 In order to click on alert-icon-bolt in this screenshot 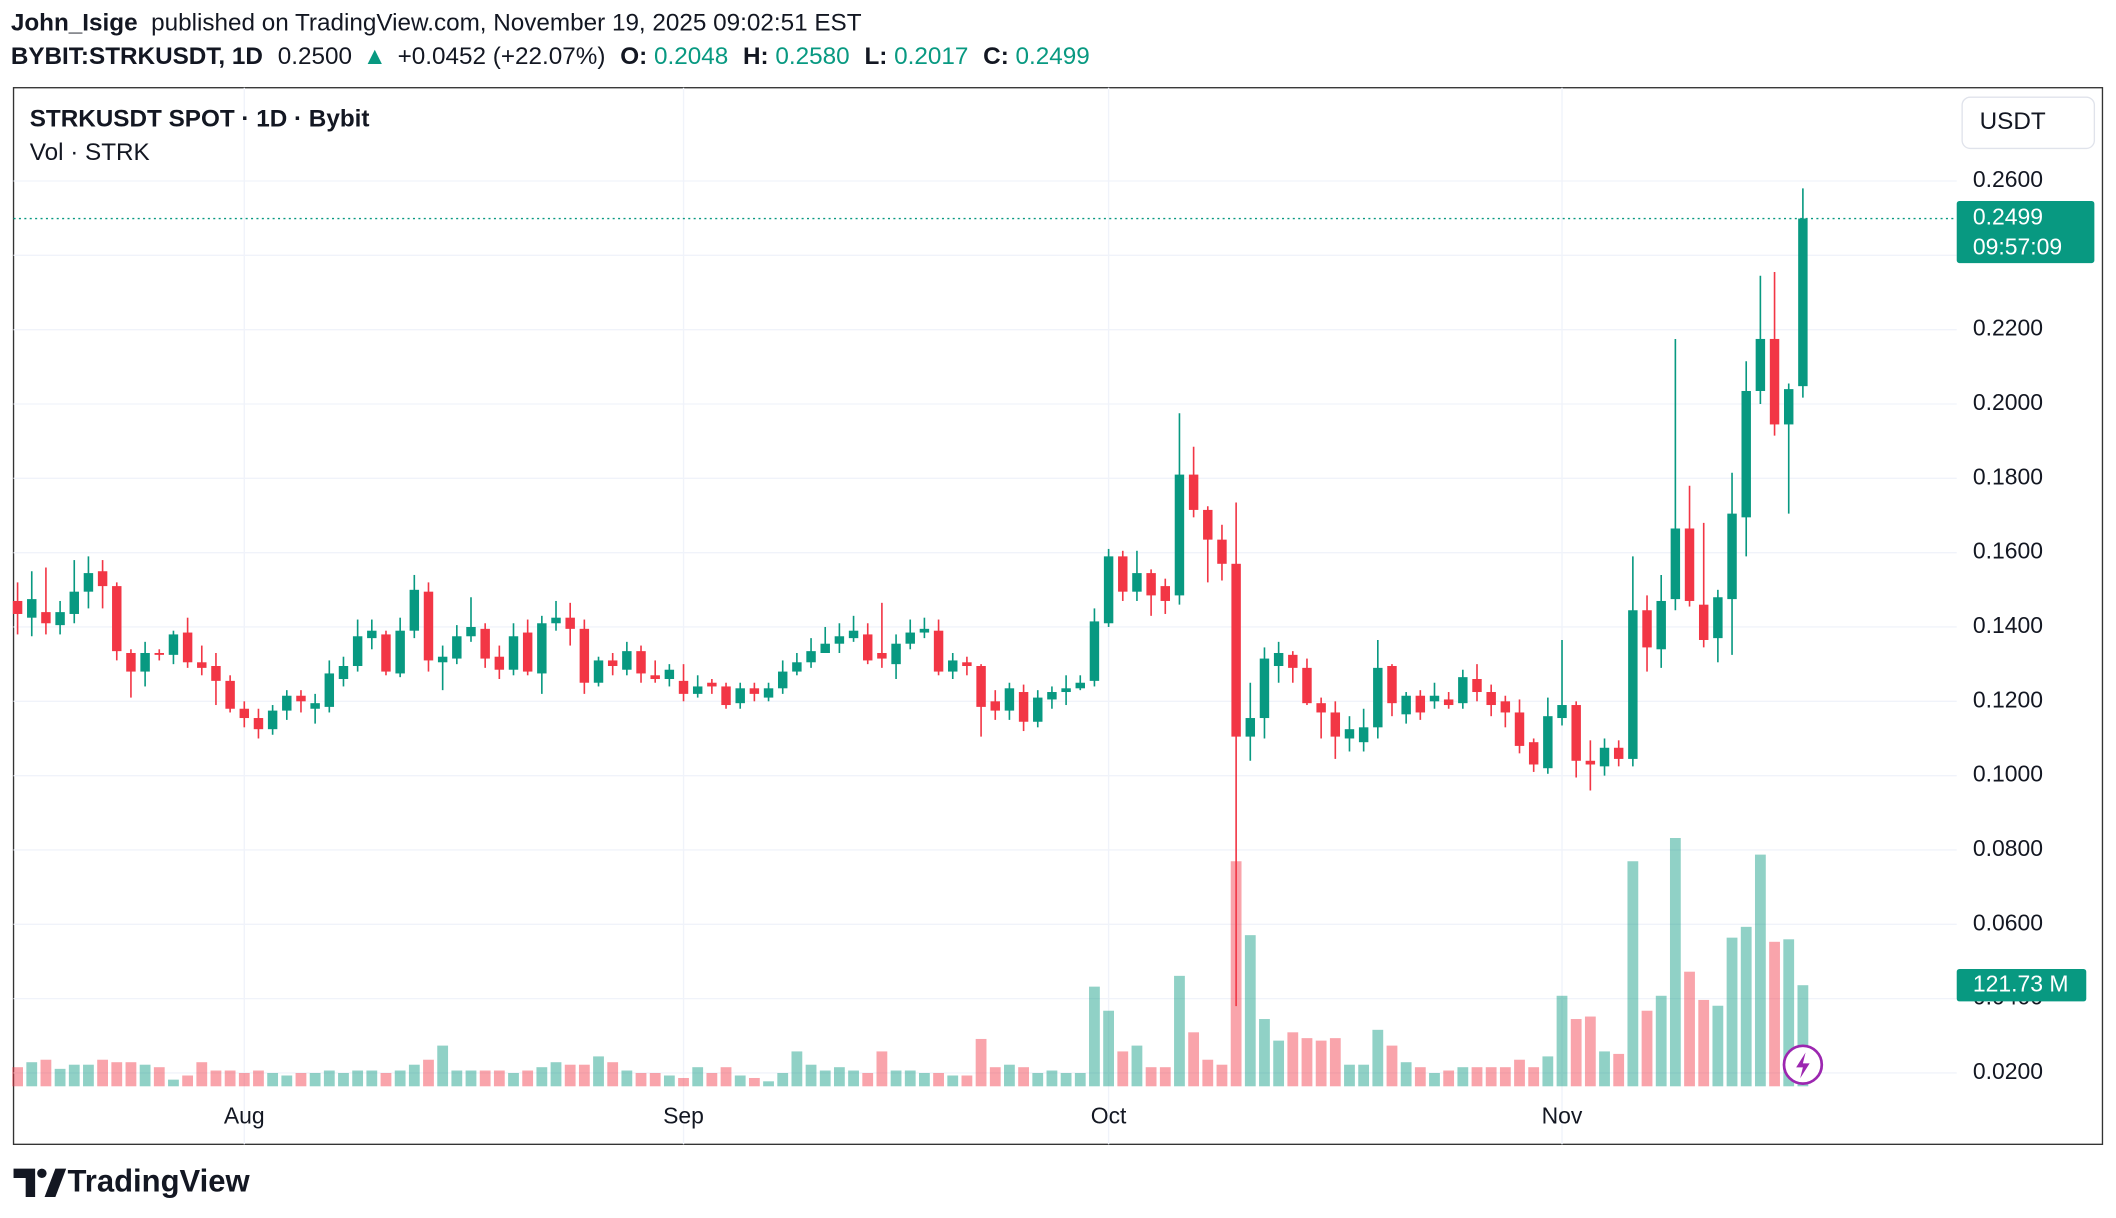, I will do `click(1803, 1065)`.